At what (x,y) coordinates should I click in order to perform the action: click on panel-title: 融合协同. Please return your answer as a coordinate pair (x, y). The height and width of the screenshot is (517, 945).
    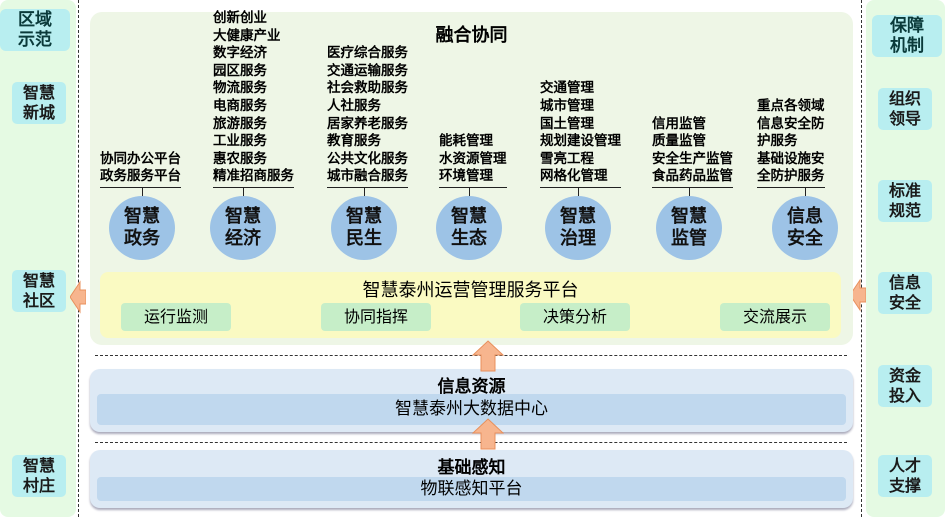
    Looking at the image, I should click on (471, 35).